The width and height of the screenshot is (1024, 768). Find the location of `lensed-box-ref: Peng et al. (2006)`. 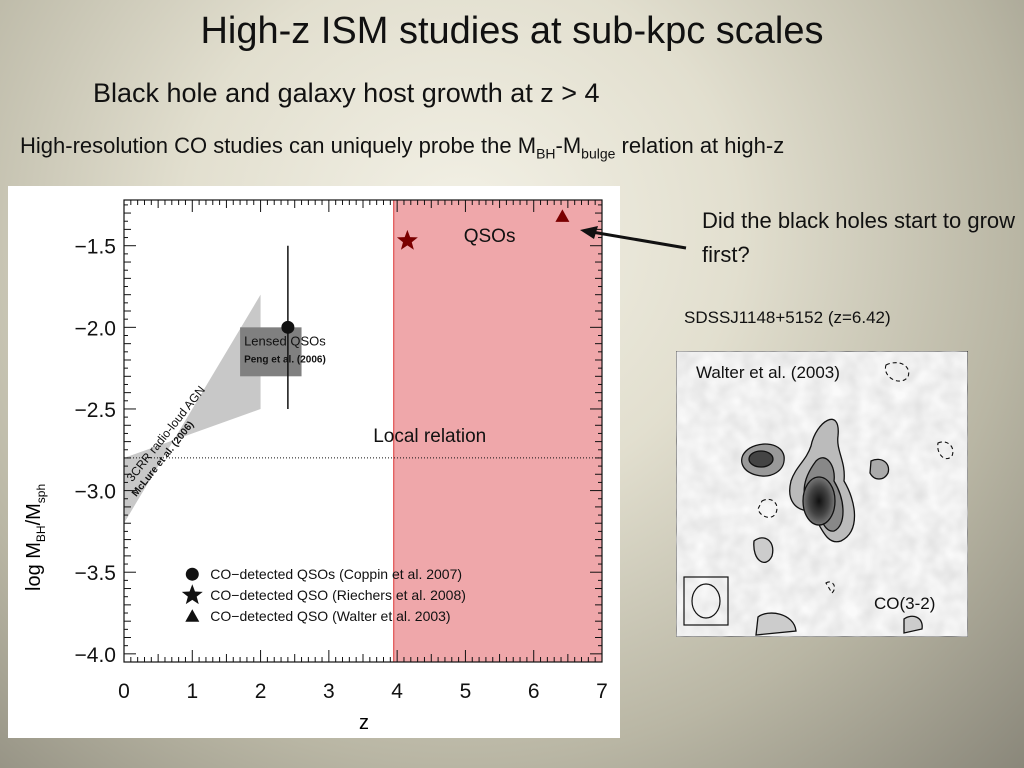

lensed-box-ref: Peng et al. (2006) is located at coordinates (285, 359).